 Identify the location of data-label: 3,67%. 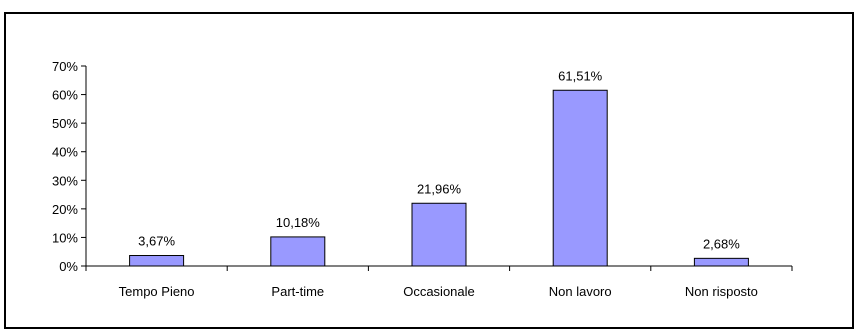
(156, 241).